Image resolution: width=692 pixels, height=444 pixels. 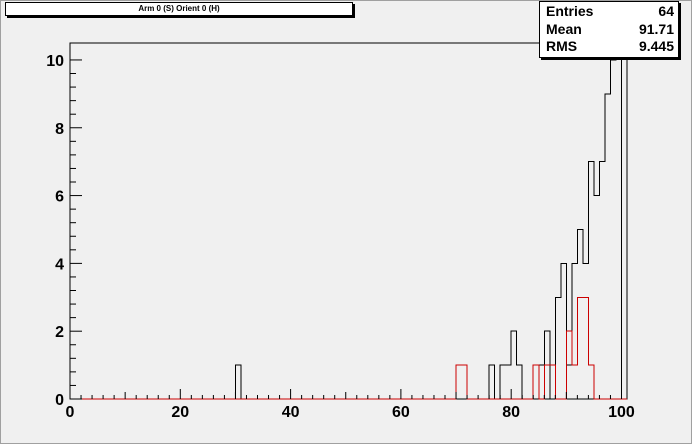 I want to click on x-tick-label: 60, so click(x=401, y=412).